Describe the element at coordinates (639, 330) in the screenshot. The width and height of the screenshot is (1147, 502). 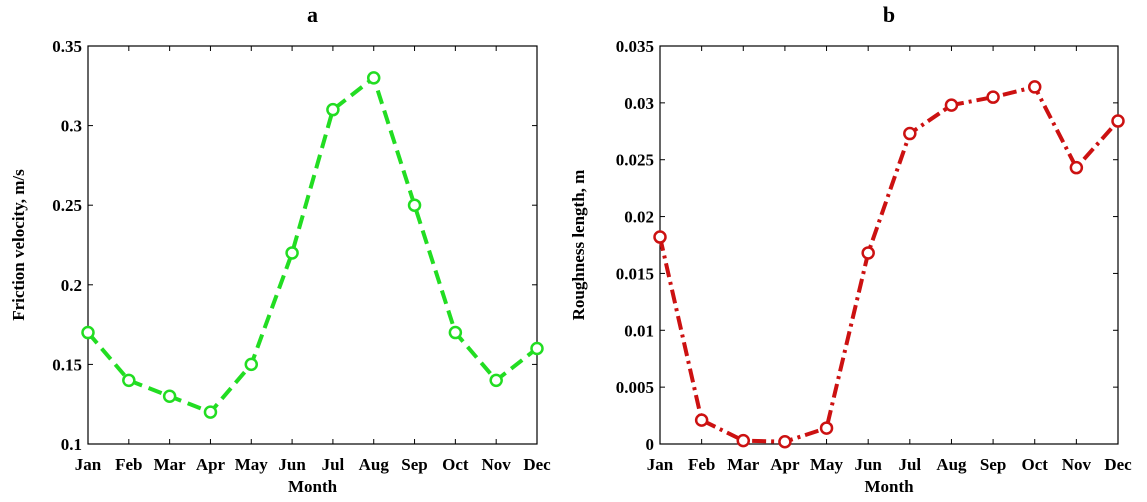
I see `y-tick-label: 0.01` at that location.